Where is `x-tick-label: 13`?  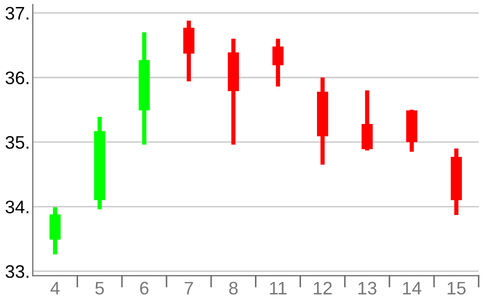
x-tick-label: 13 is located at coordinates (367, 288).